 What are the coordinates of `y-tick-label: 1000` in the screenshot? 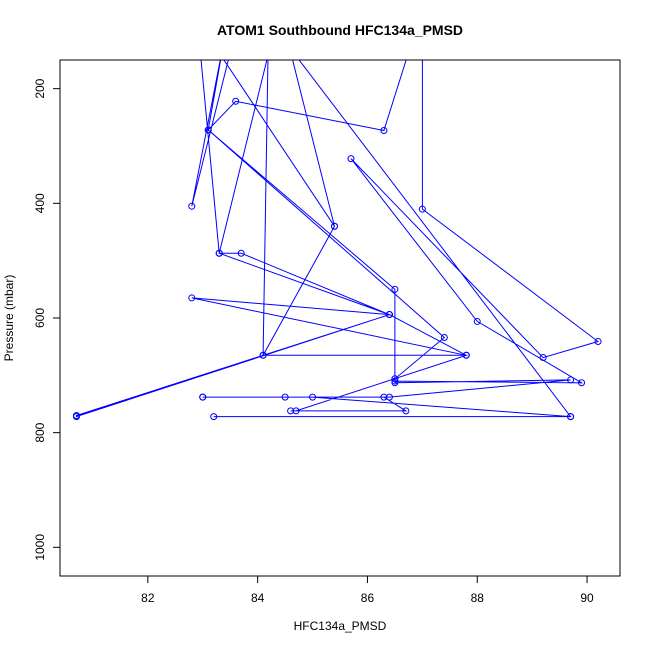 It's located at (40, 547).